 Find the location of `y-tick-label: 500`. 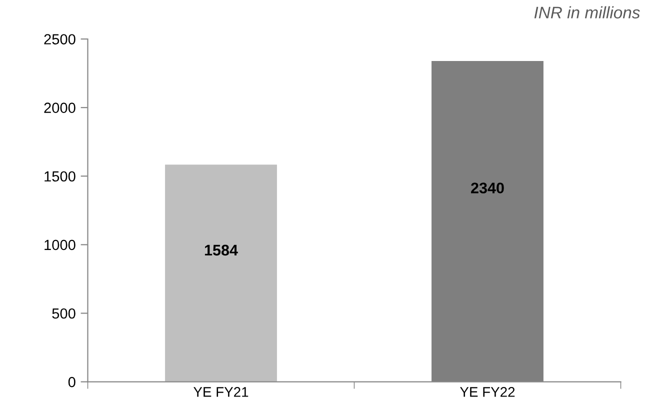

y-tick-label: 500 is located at coordinates (64, 313).